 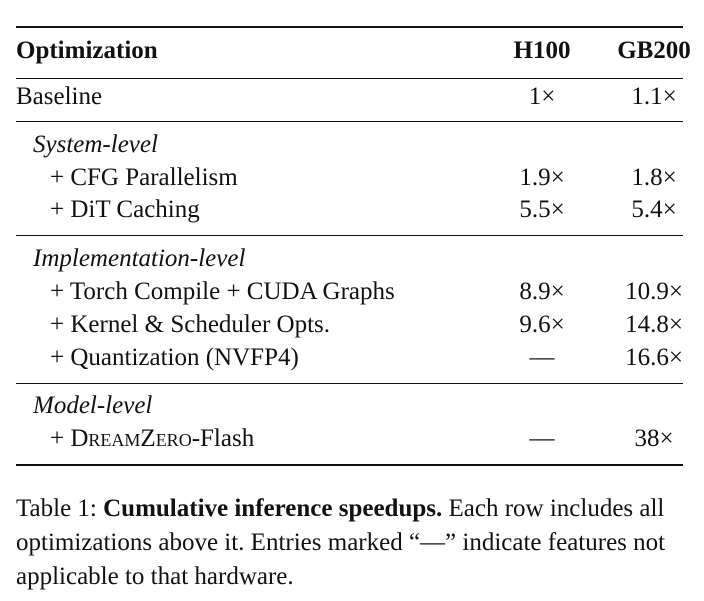 I want to click on implementation-level-rule, so click(x=349, y=383).